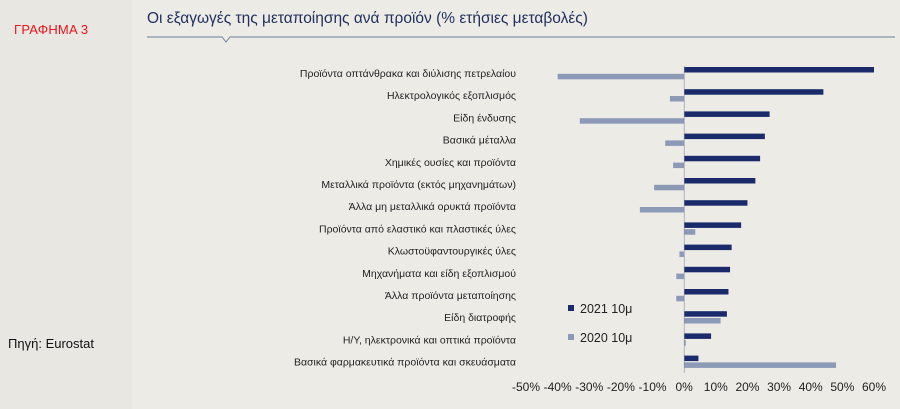  What do you see at coordinates (452, 252) in the screenshot?
I see `category-label: Κλωστοϋφαντουργικές ύλες` at bounding box center [452, 252].